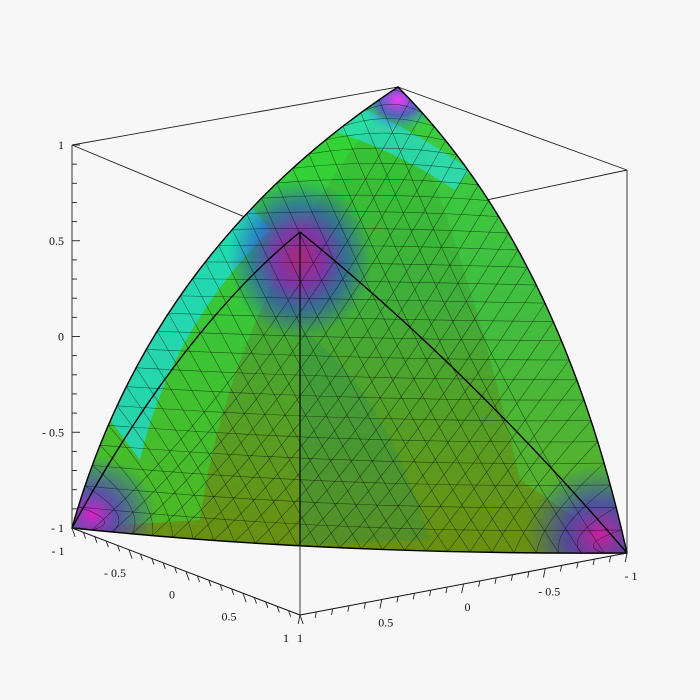 The height and width of the screenshot is (700, 700). I want to click on right-base-axis-tick-label: - 0.5, so click(549, 592).